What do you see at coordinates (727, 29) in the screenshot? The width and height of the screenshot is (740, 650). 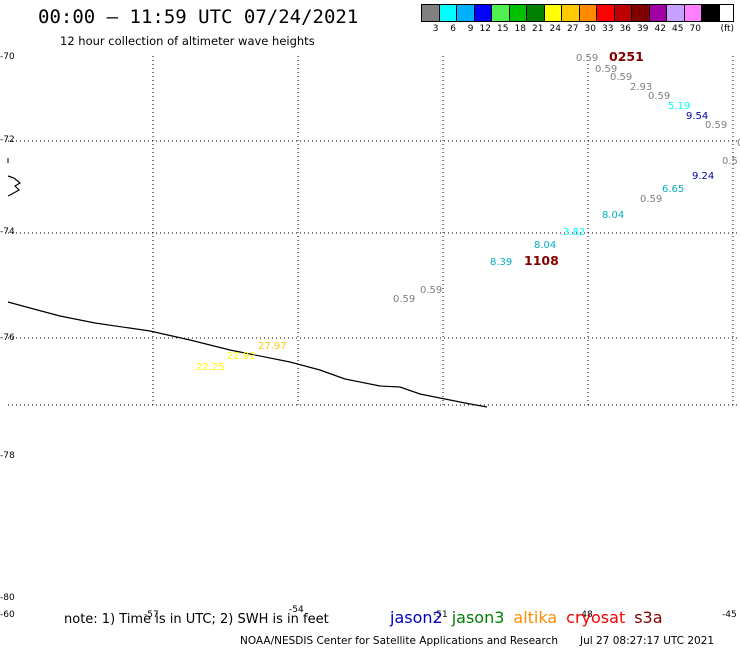 I see `legend-unit: (ft)` at bounding box center [727, 29].